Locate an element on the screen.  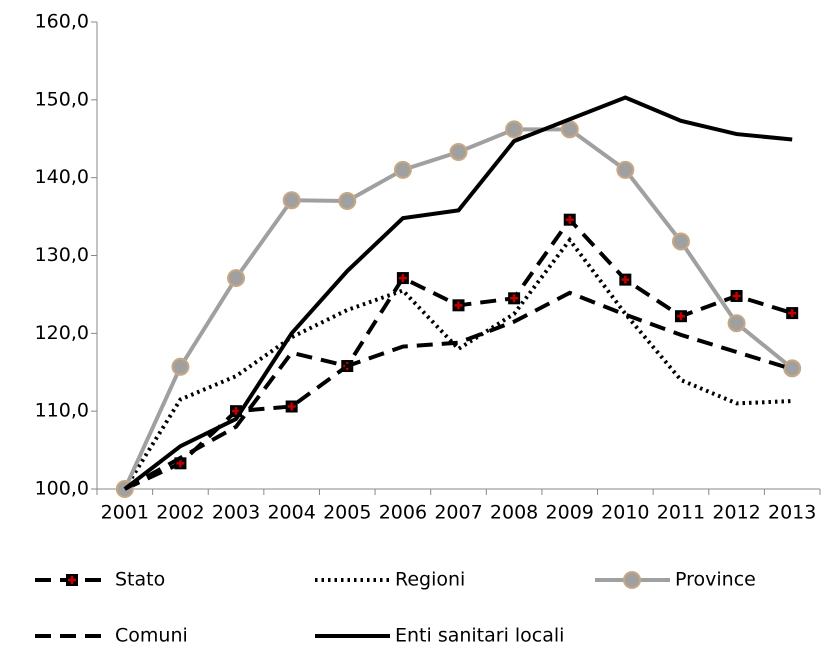
x-tick-label: 2004 is located at coordinates (291, 513).